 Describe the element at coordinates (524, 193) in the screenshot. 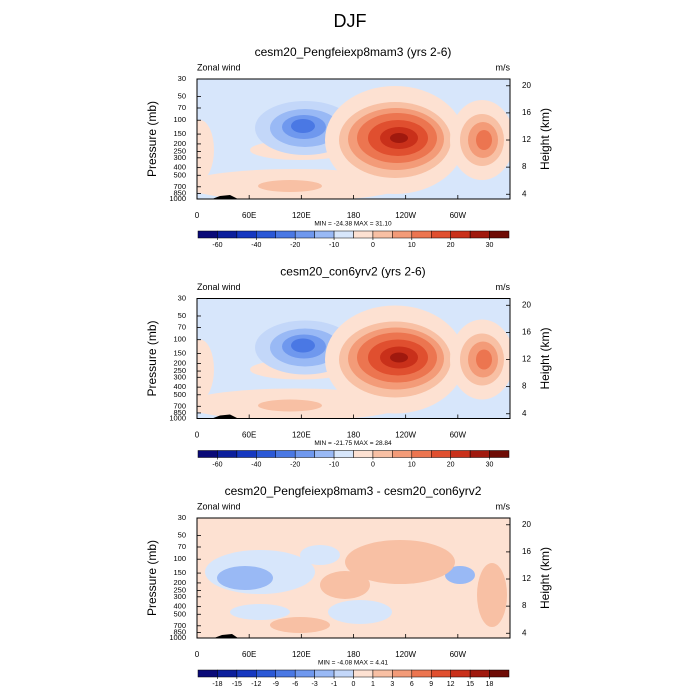

I see `y2-tick-label: 4` at that location.